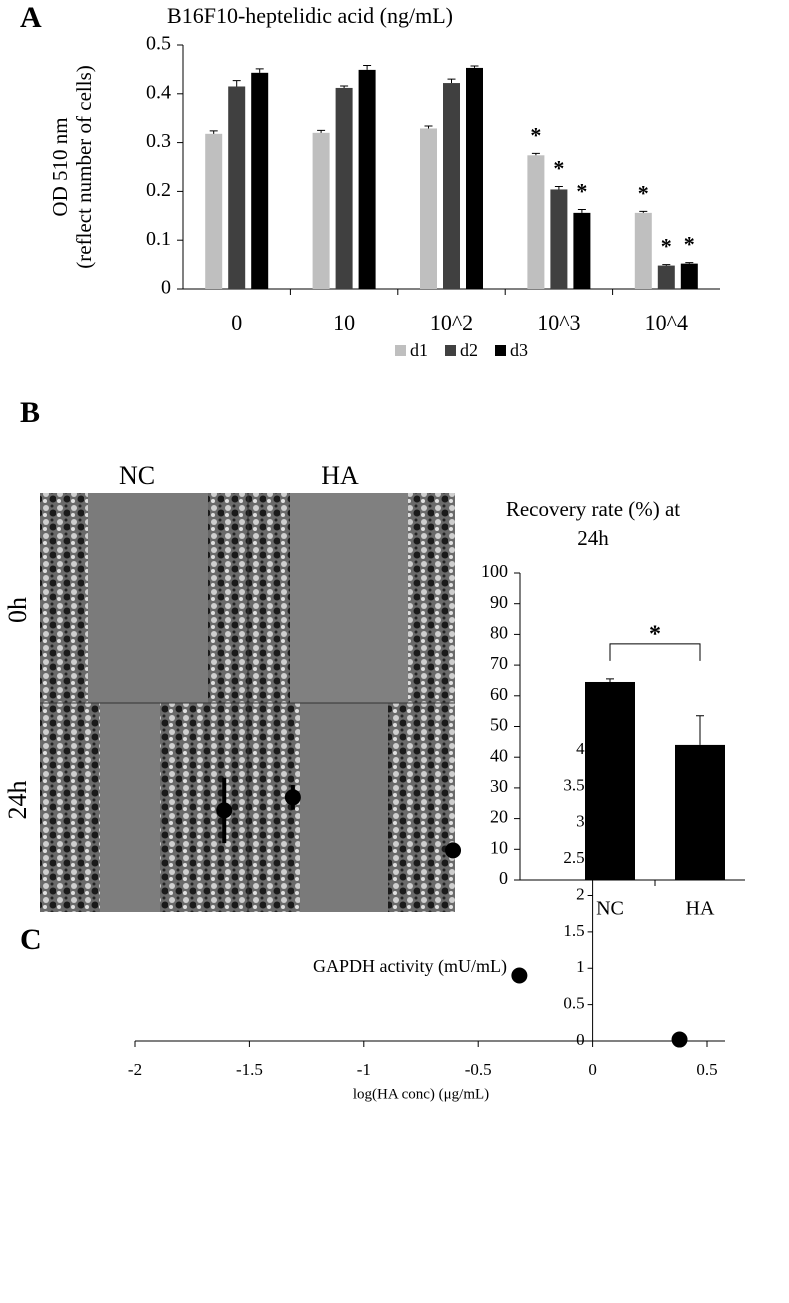 This screenshot has width=789, height=1303. I want to click on significance-bracket, so click(655, 652).